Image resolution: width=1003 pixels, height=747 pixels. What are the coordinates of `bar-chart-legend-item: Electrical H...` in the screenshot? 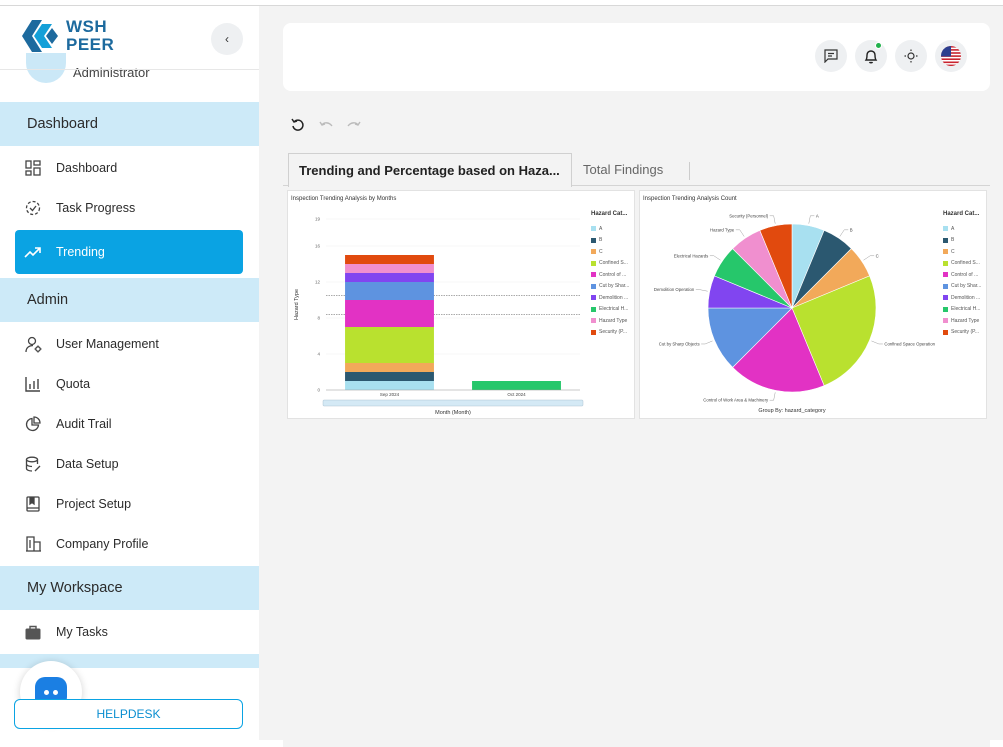 It's located at (610, 310).